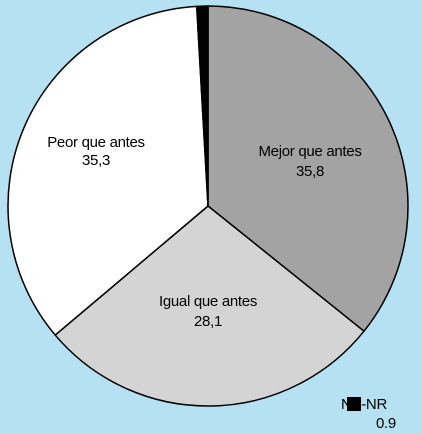 The image size is (422, 434). Describe the element at coordinates (96, 142) in the screenshot. I see `slice-label: Peor que antes` at that location.